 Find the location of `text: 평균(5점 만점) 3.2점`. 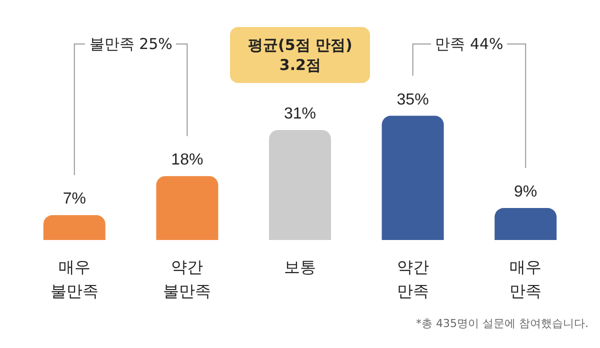

text: 평균(5점 만점) 3.2점 is located at coordinates (300, 55).